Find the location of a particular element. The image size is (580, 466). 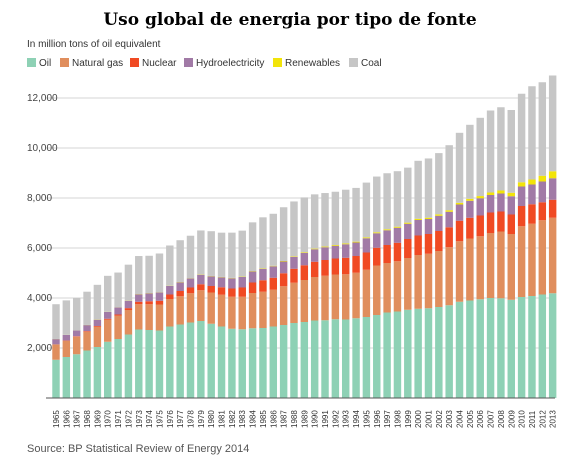

x-tick-label: 1980 is located at coordinates (211, 419).